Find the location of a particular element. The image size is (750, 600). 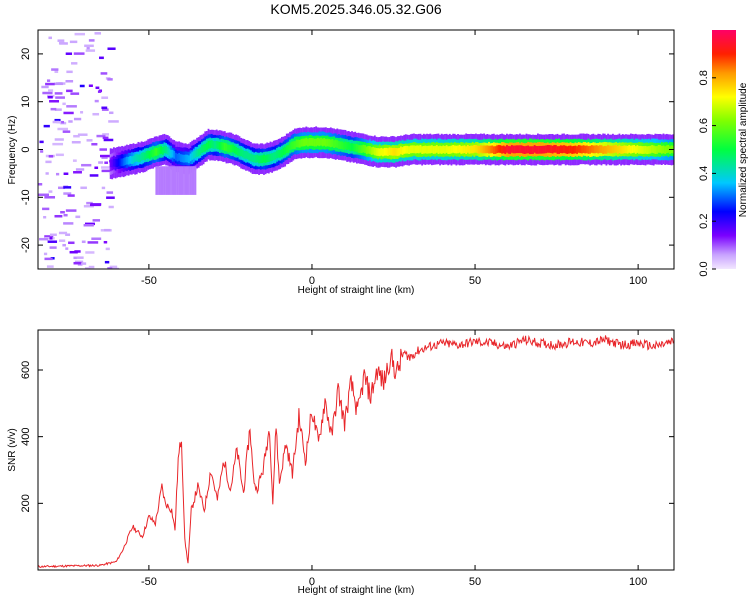

spectrogram-ytick-label: 20 is located at coordinates (26, 54).